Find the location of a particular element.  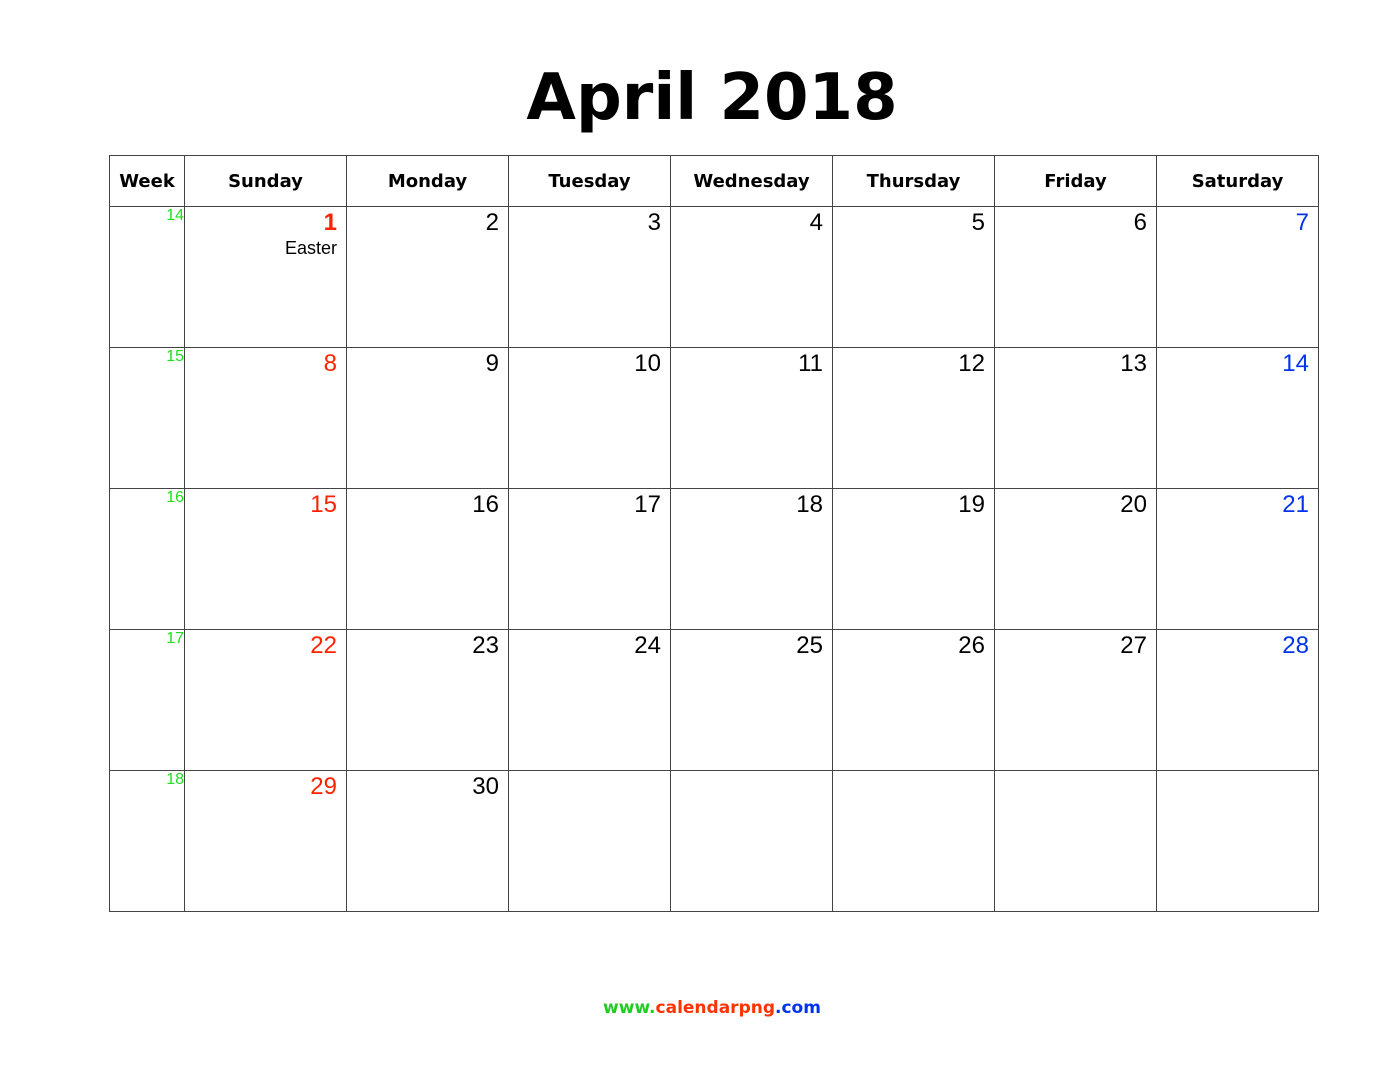

week-row: 17 22 23 24 25 26 27 28 is located at coordinates (714, 700).